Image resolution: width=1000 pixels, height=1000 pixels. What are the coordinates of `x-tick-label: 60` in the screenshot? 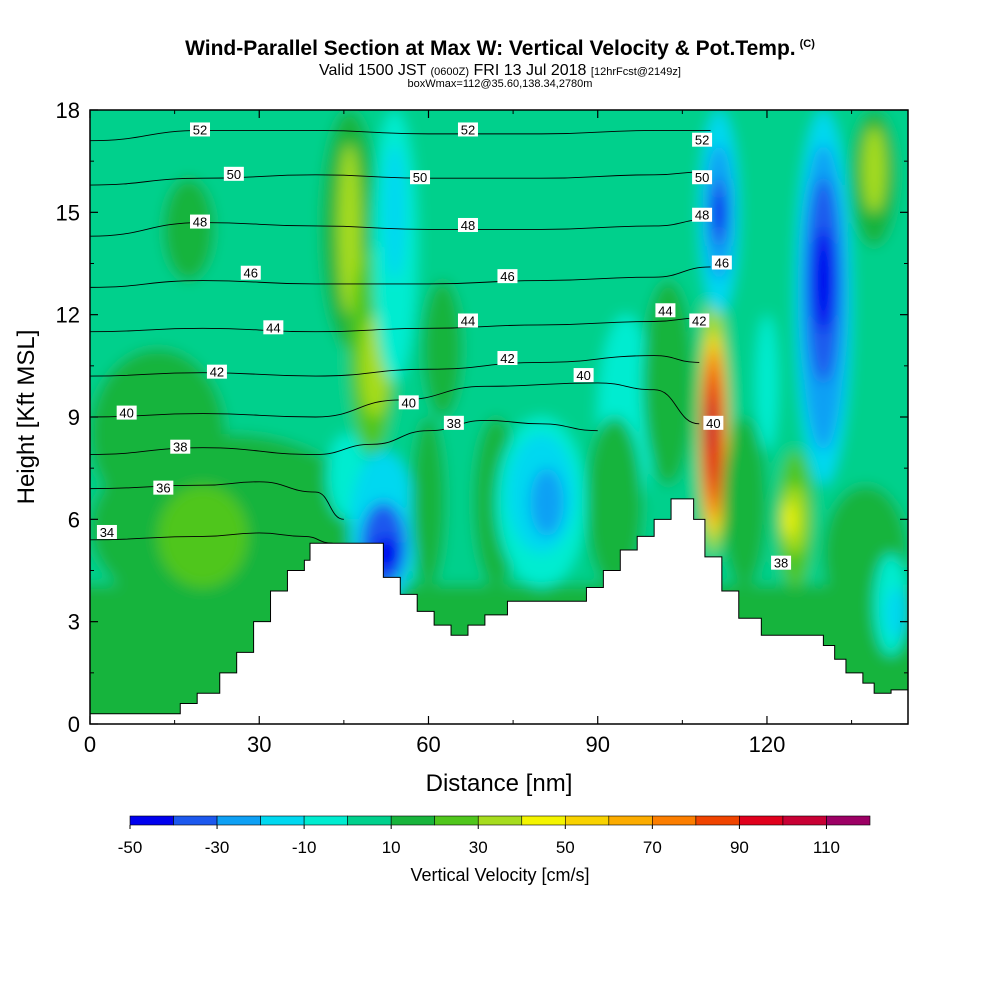 It's located at (428, 744).